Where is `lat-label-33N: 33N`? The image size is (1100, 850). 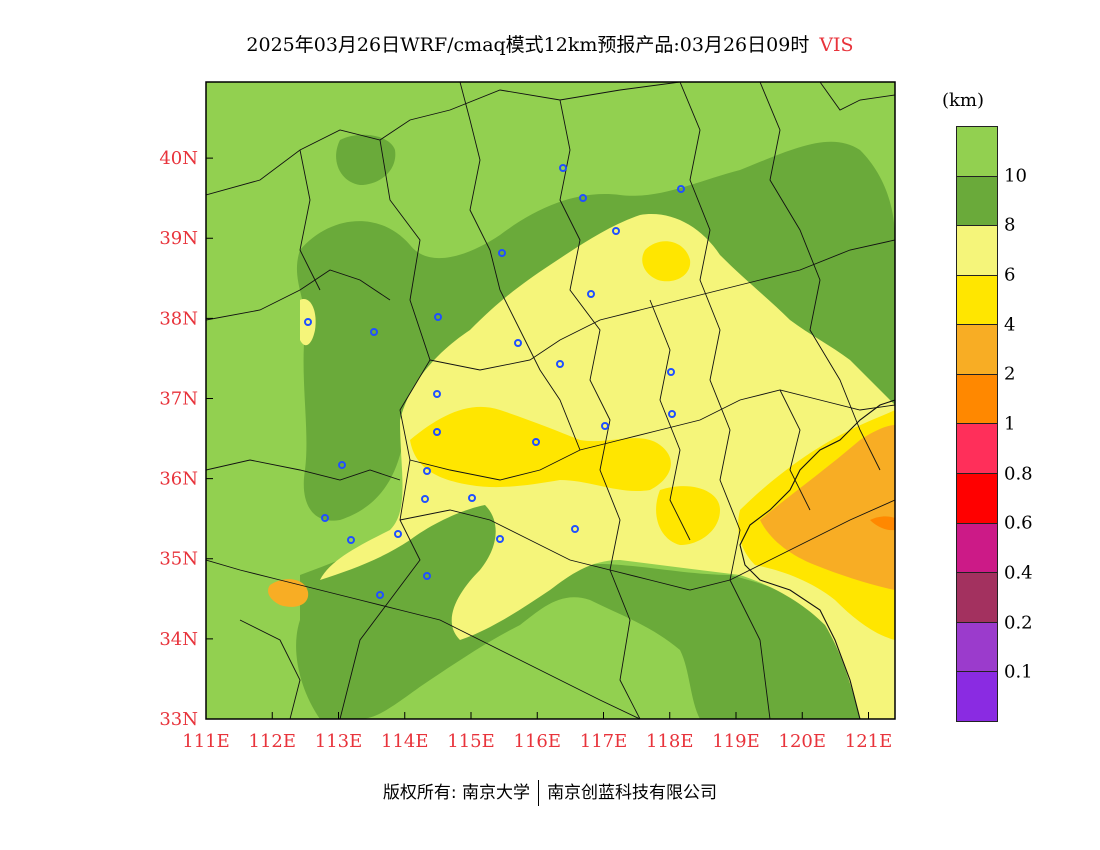
lat-label-33N: 33N is located at coordinates (178, 719).